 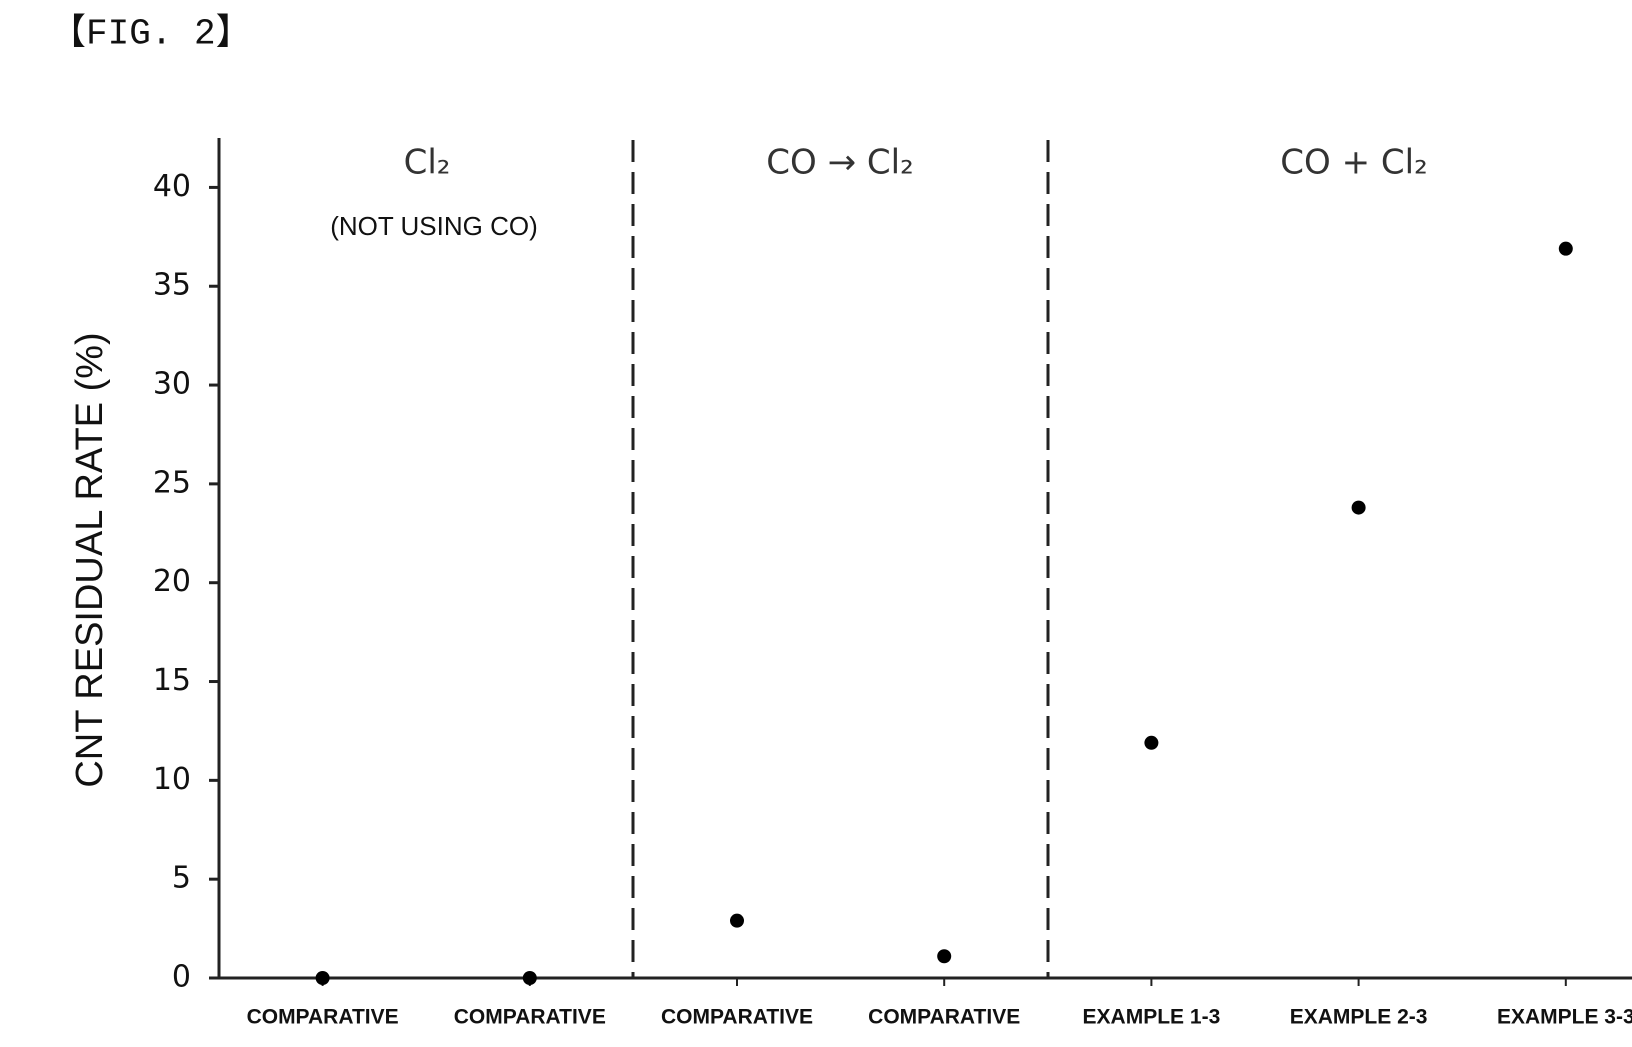 What do you see at coordinates (172, 384) in the screenshot?
I see `y-tick-label: 30` at bounding box center [172, 384].